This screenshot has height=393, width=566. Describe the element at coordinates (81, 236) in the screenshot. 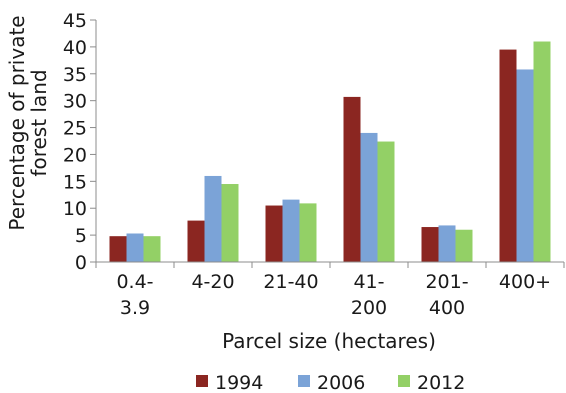

I see `y-tick-label: 5` at that location.